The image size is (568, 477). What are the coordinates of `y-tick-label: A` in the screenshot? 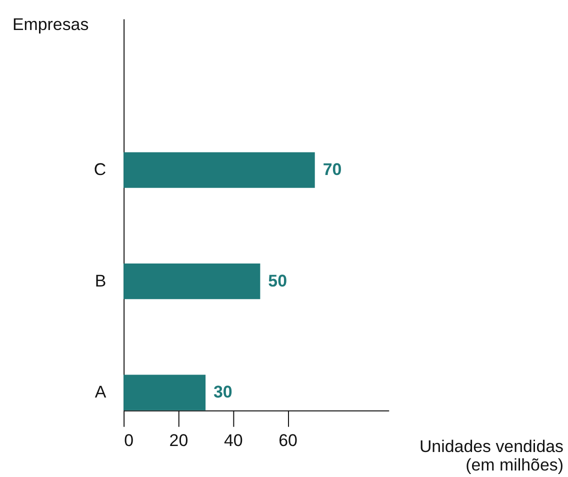 It's located at (100, 392).